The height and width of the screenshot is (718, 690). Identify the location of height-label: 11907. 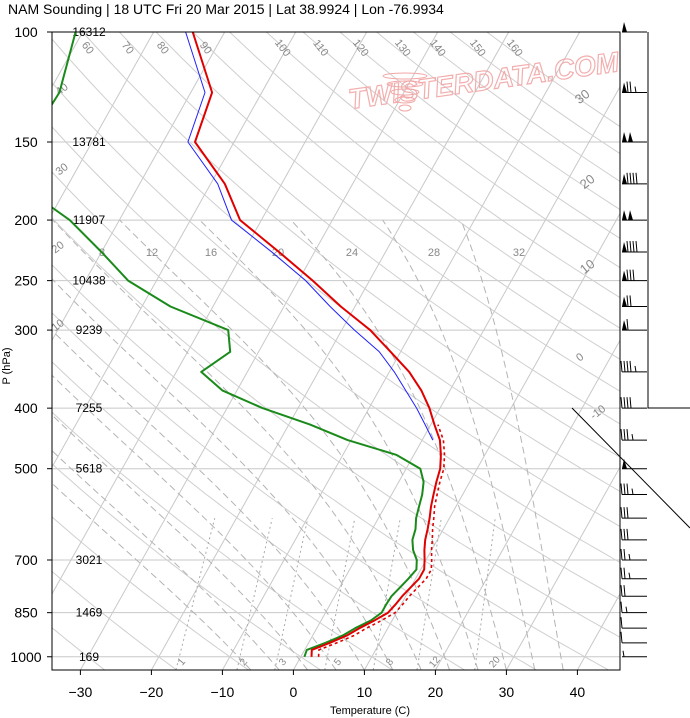
(89, 220).